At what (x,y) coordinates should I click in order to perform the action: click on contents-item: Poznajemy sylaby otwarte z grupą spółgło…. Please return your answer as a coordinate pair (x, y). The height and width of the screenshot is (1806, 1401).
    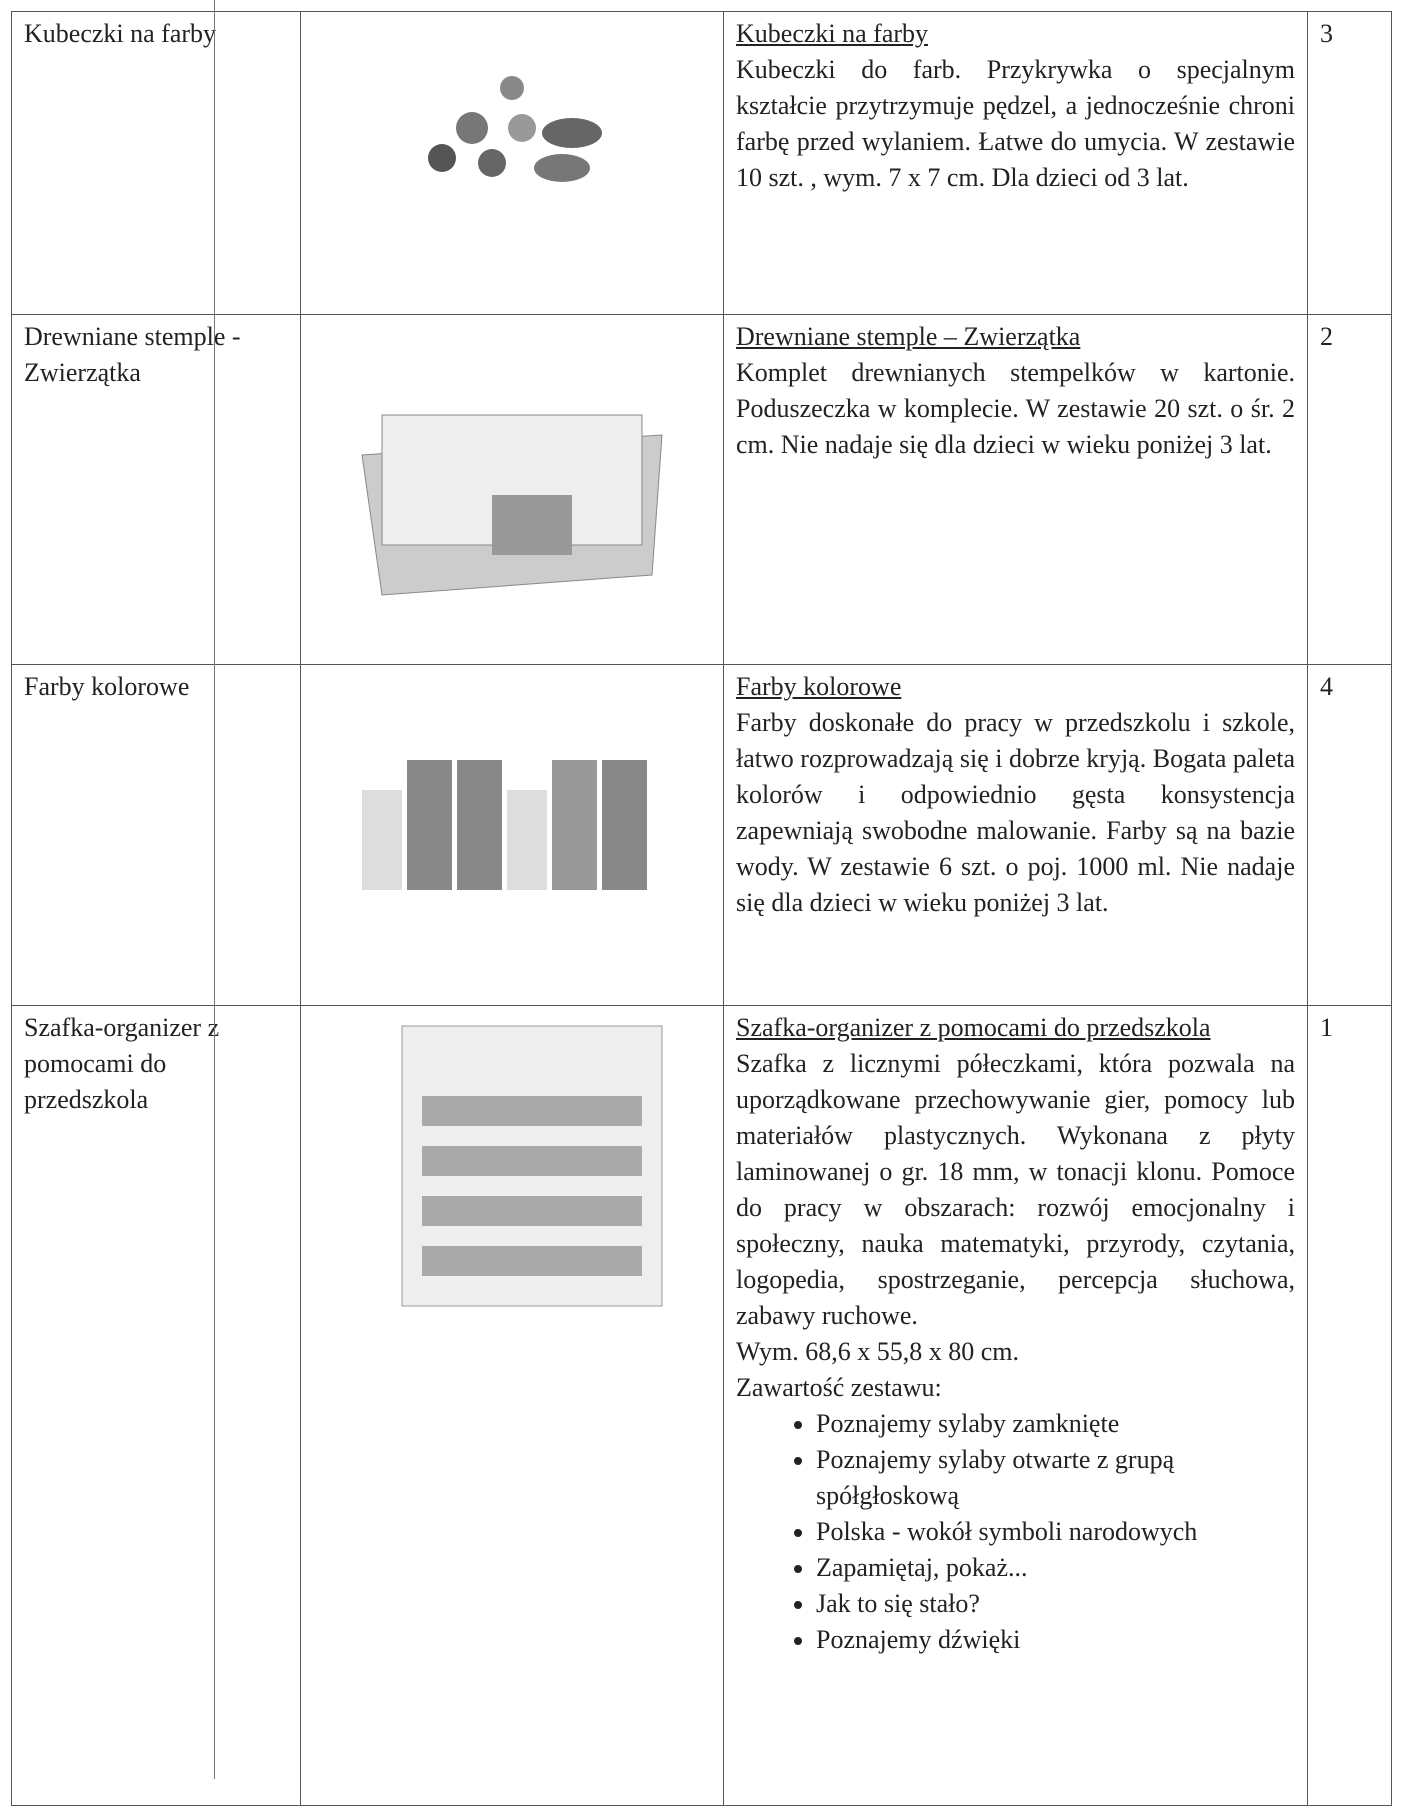
    Looking at the image, I should click on (1055, 1478).